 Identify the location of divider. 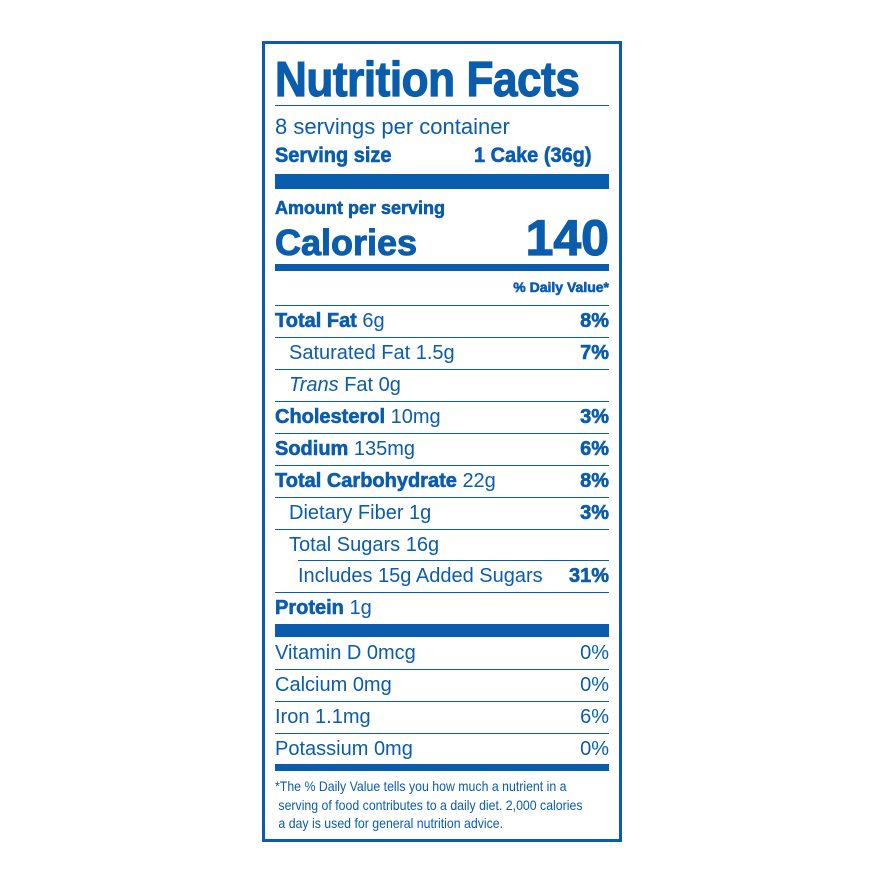
(442, 105).